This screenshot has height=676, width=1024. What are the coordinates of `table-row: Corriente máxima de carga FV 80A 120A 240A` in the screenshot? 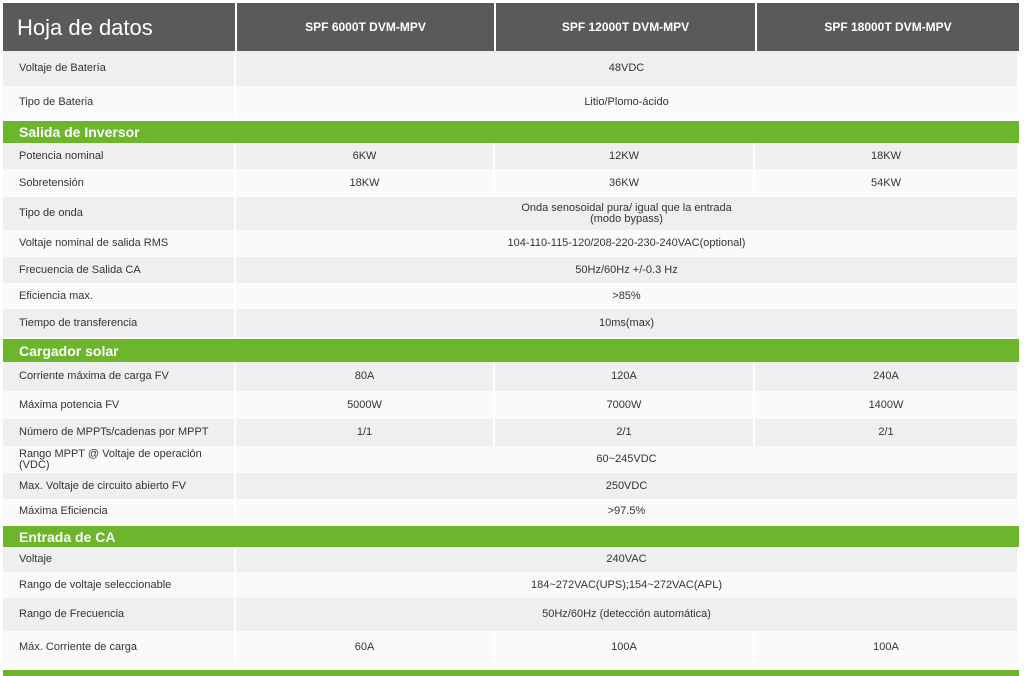 It's located at (511, 376).